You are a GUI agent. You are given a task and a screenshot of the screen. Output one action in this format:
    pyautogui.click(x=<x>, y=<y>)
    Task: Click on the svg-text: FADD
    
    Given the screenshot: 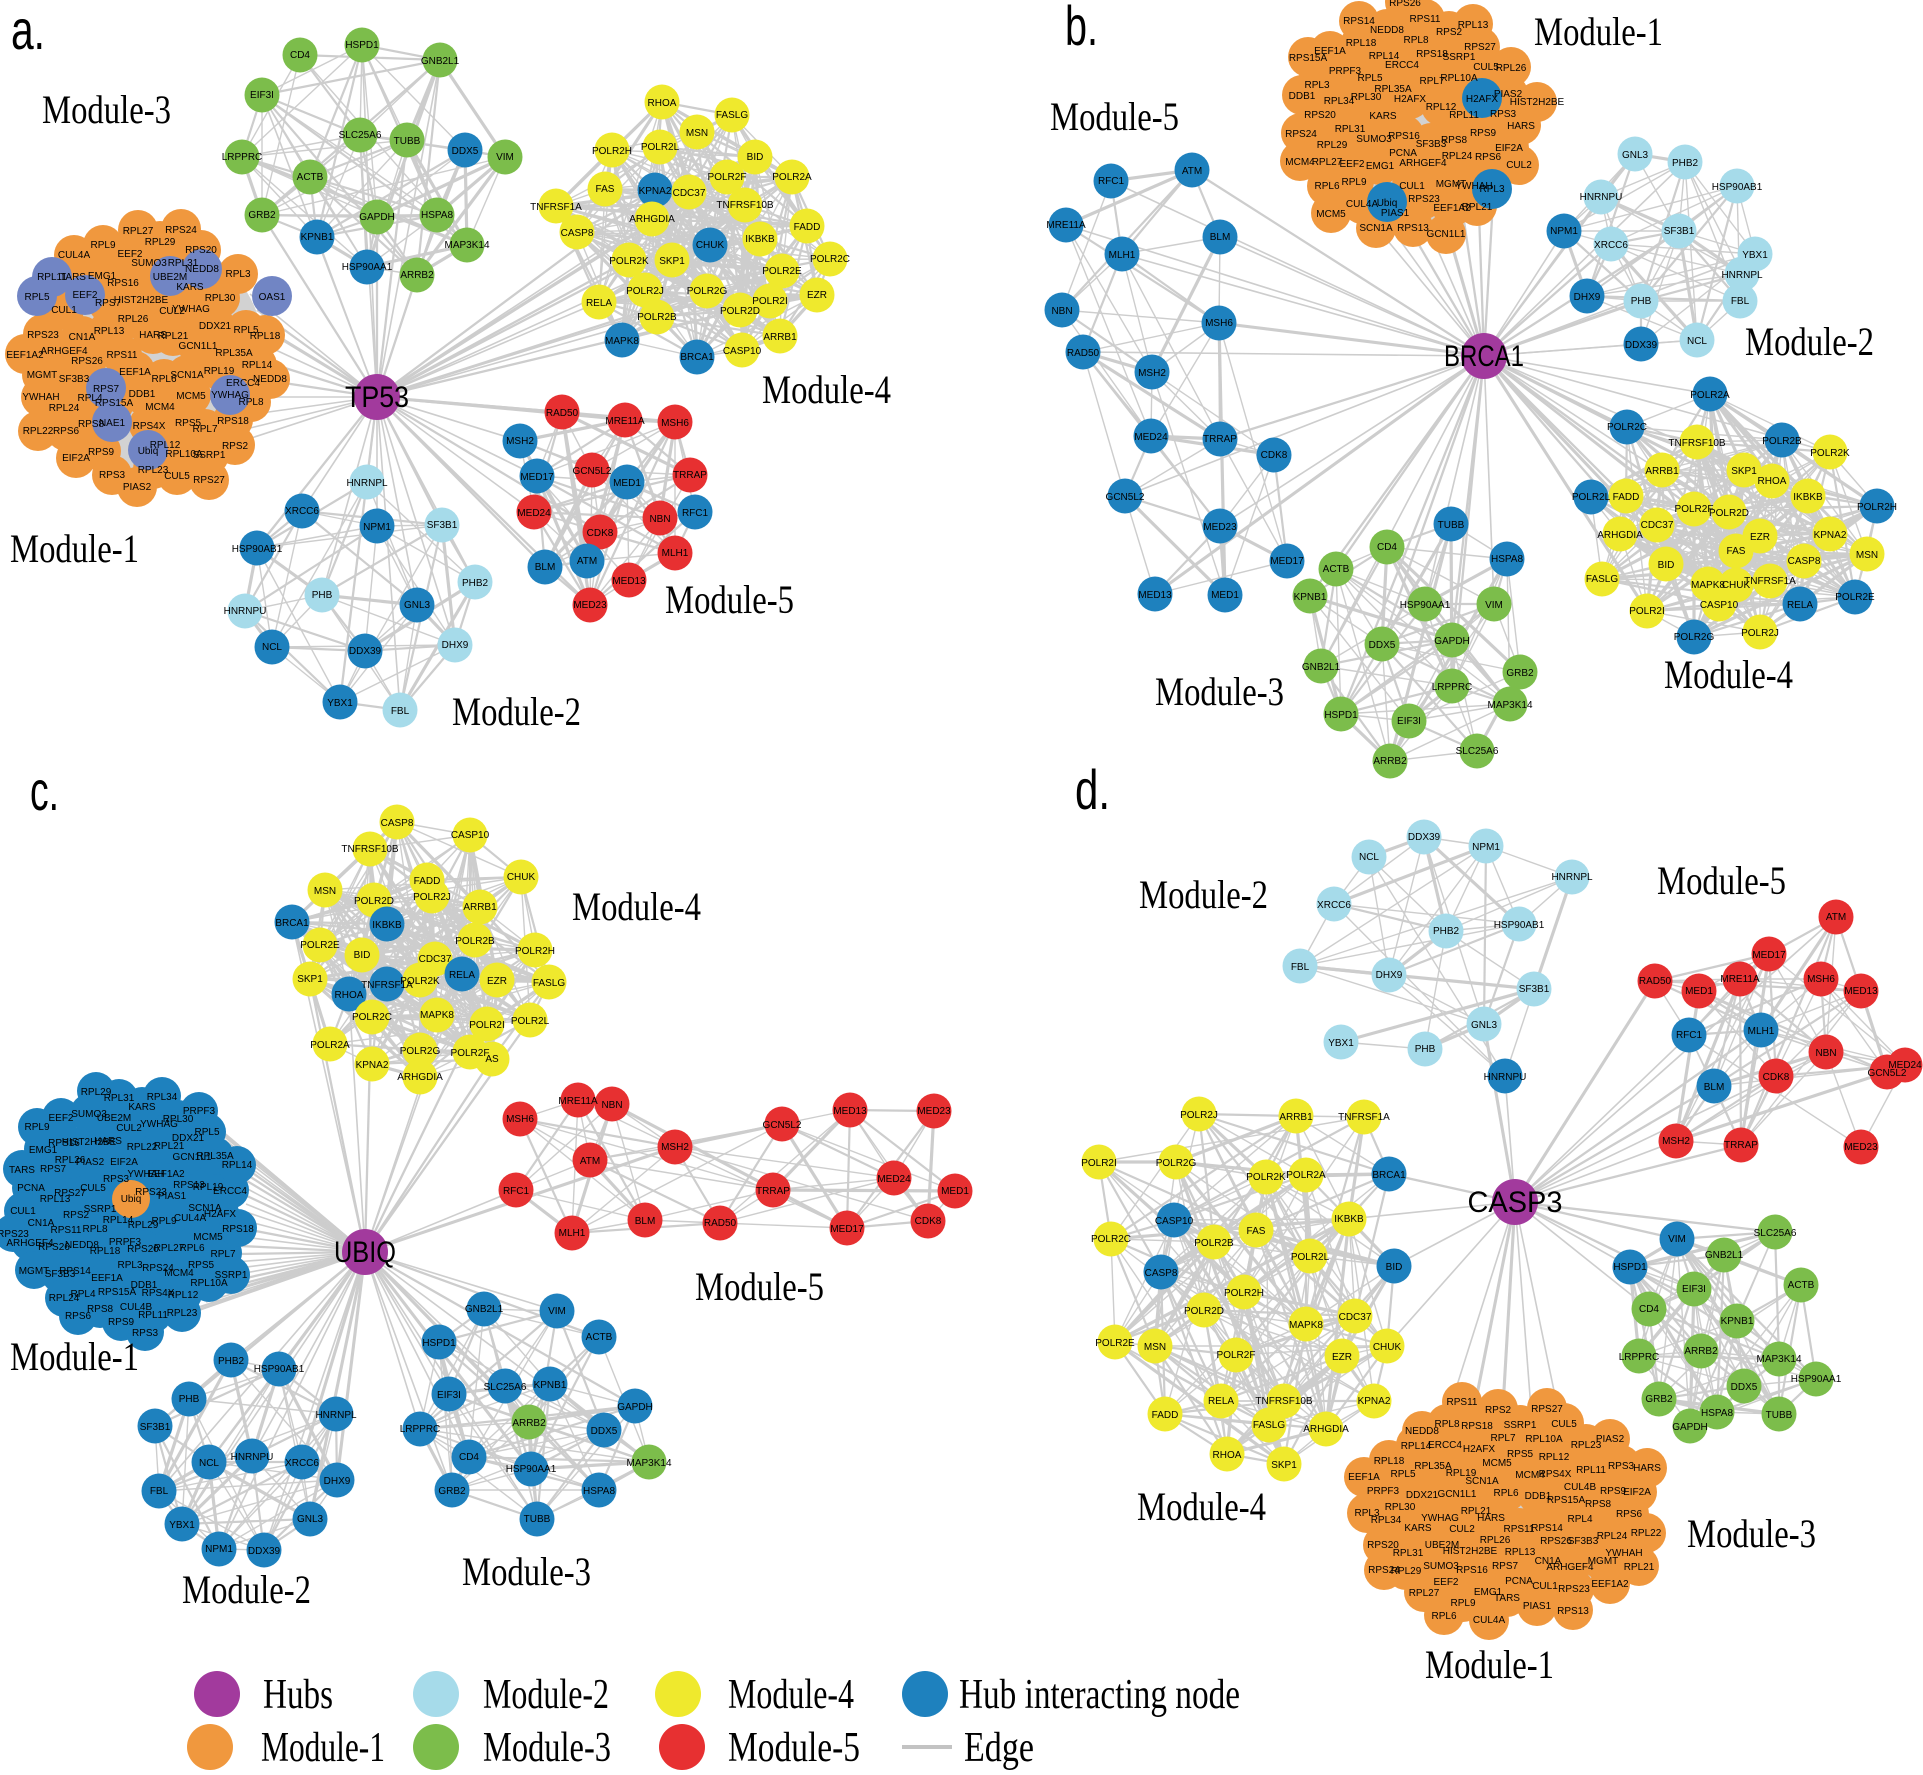 What is the action you would take?
    pyautogui.click(x=1165, y=1415)
    